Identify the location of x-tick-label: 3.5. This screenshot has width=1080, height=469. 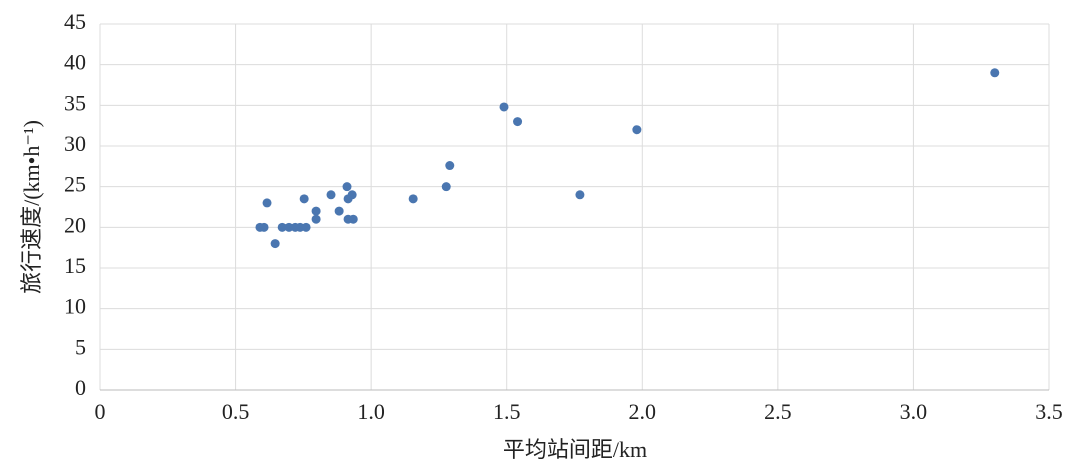
(1049, 411).